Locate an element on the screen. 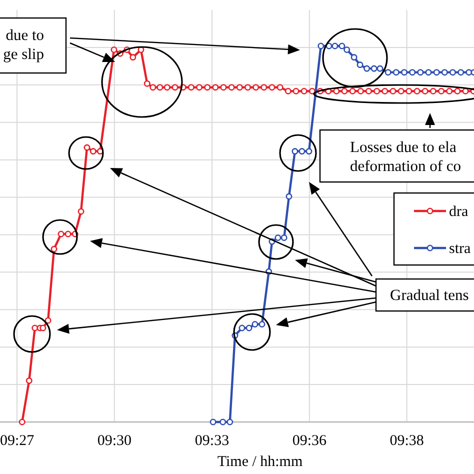 The height and width of the screenshot is (474, 474). annotation: Losses due to ela deformation of co is located at coordinates (406, 157).